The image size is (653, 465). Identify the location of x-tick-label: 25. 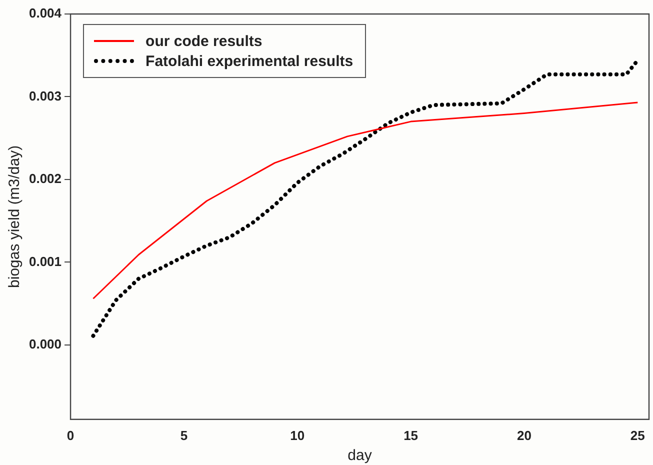
(637, 435).